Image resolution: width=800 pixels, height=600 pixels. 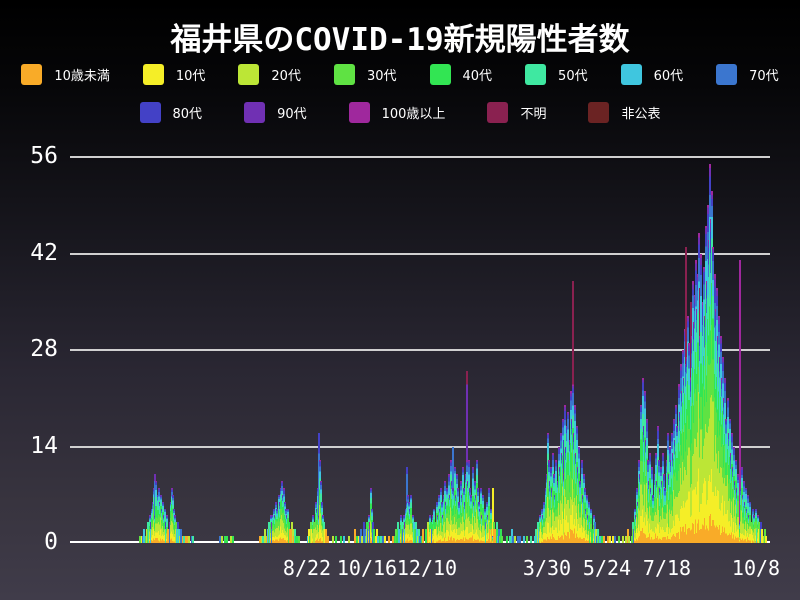 I want to click on legend-item-6: 50代, so click(x=556, y=74).